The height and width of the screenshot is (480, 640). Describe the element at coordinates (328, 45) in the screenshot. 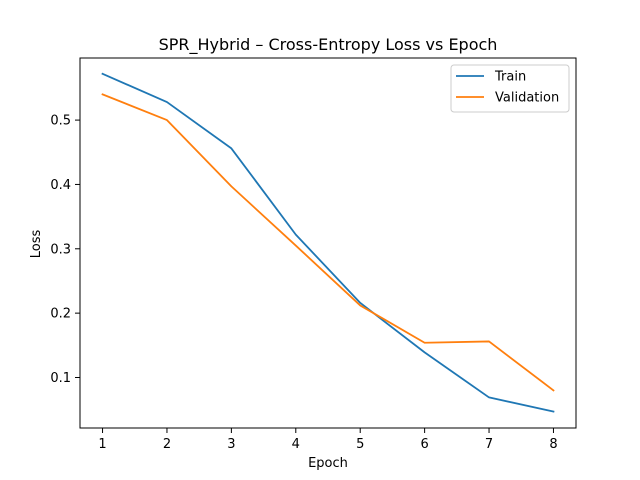

I see `chart-title: SPR_Hybrid – Cross-Entropy Loss vs Epoch` at that location.